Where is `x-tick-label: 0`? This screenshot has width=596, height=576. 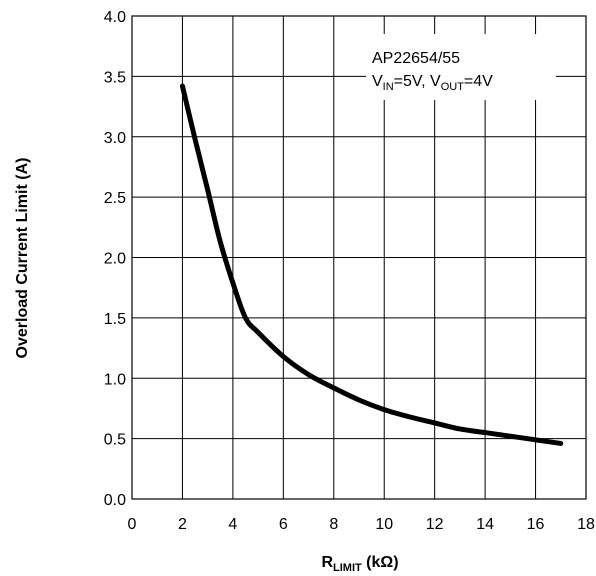
x-tick-label: 0 is located at coordinates (132, 524).